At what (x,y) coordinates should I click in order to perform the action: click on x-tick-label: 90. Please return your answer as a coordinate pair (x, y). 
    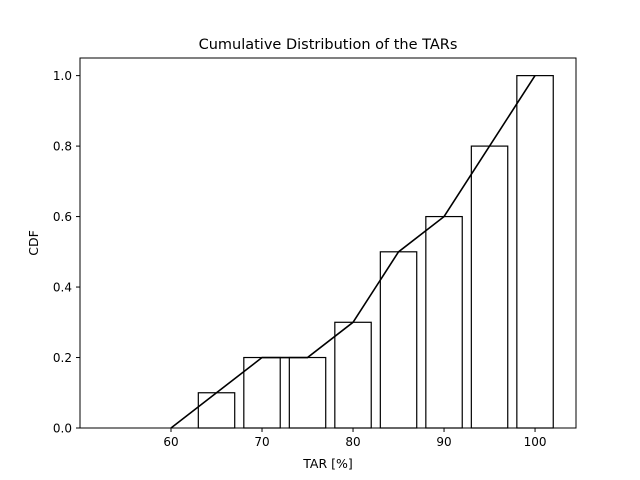
    Looking at the image, I should click on (443, 442).